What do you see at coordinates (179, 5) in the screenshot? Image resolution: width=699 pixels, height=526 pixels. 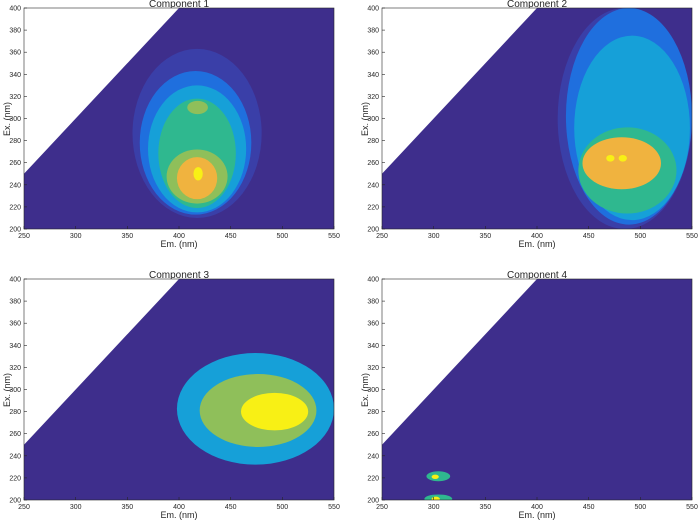 I see `panel-title: Component 1` at bounding box center [179, 5].